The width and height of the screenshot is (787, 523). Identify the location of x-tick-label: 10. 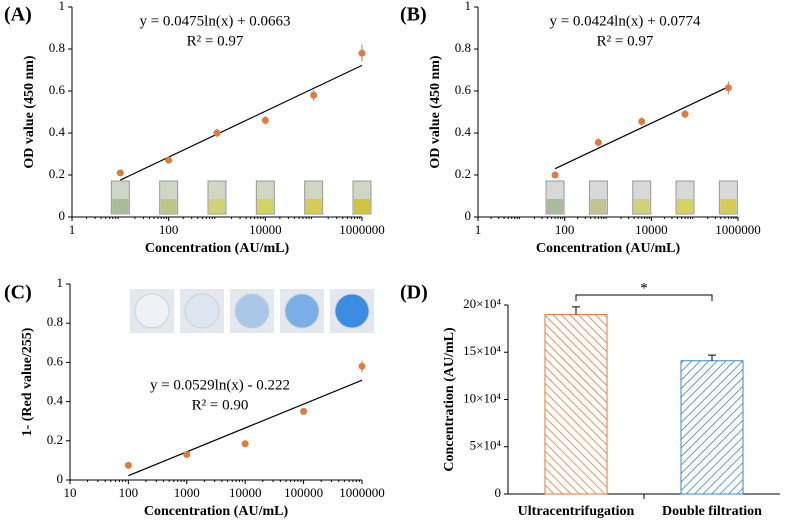
(70, 492).